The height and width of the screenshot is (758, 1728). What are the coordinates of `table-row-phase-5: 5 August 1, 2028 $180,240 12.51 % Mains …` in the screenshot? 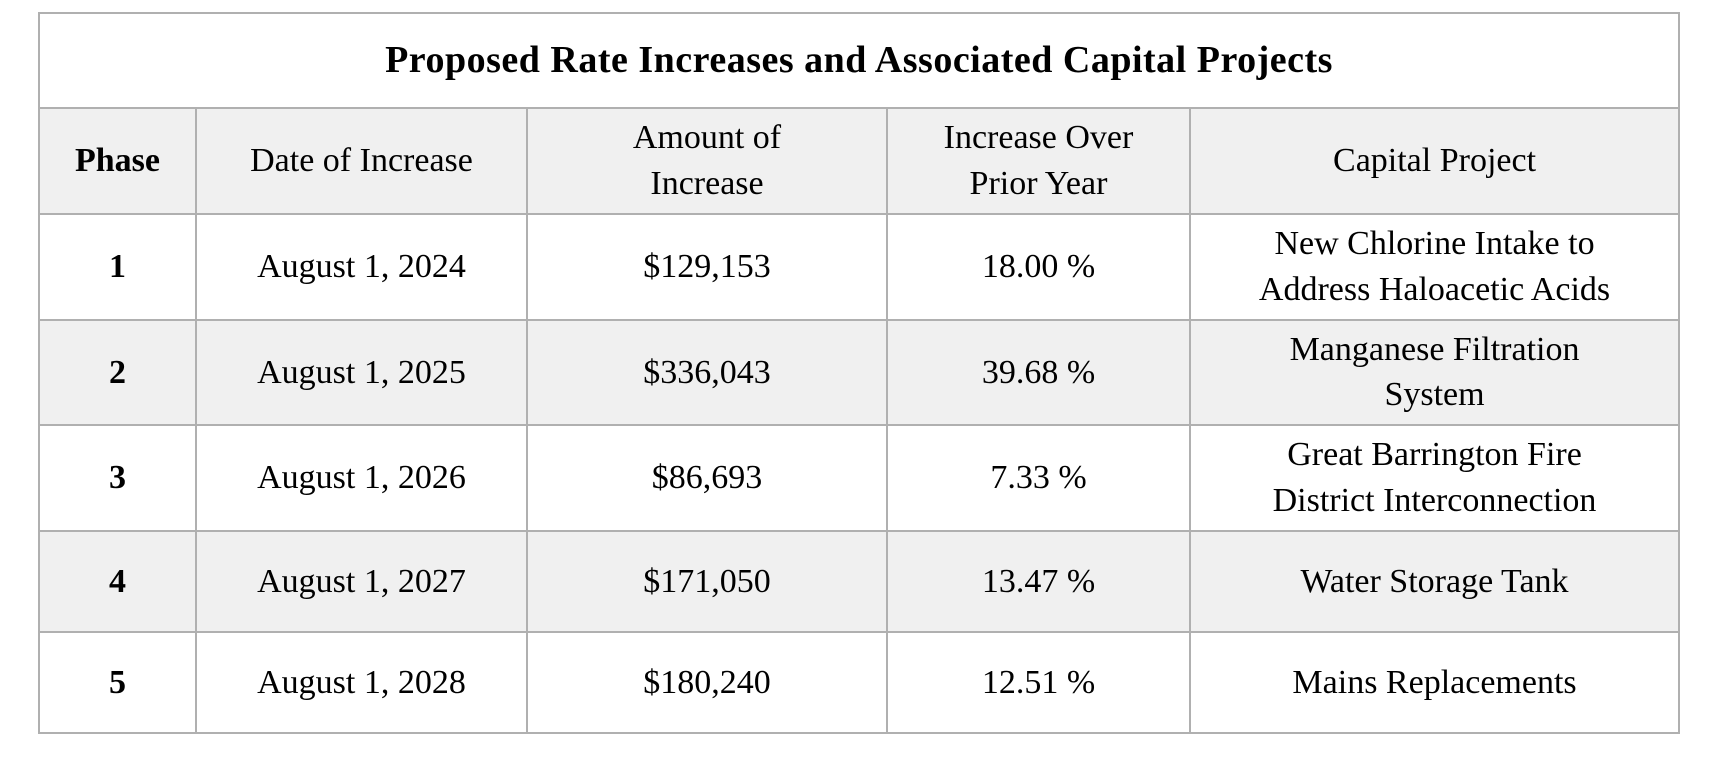 It's located at (859, 683).